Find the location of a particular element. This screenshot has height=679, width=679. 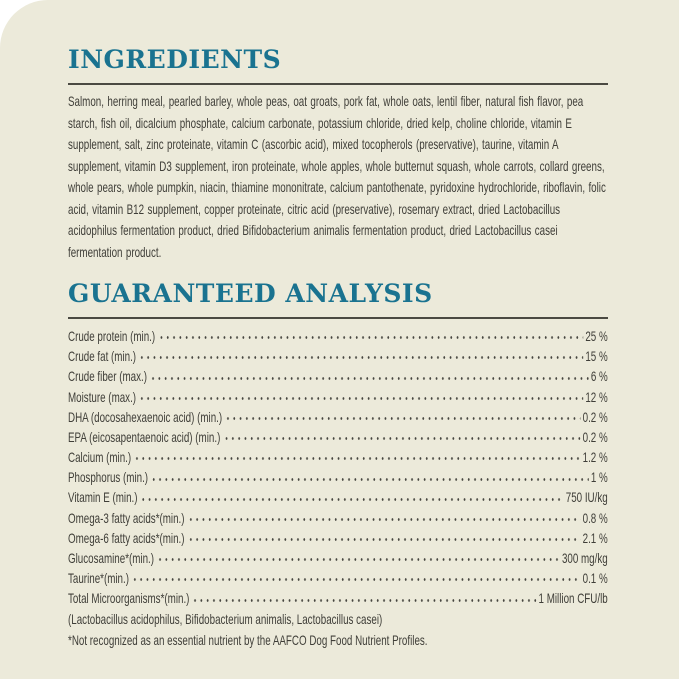

nutrient-label: Omega-6 fatty acids*(min.) is located at coordinates (126, 537).